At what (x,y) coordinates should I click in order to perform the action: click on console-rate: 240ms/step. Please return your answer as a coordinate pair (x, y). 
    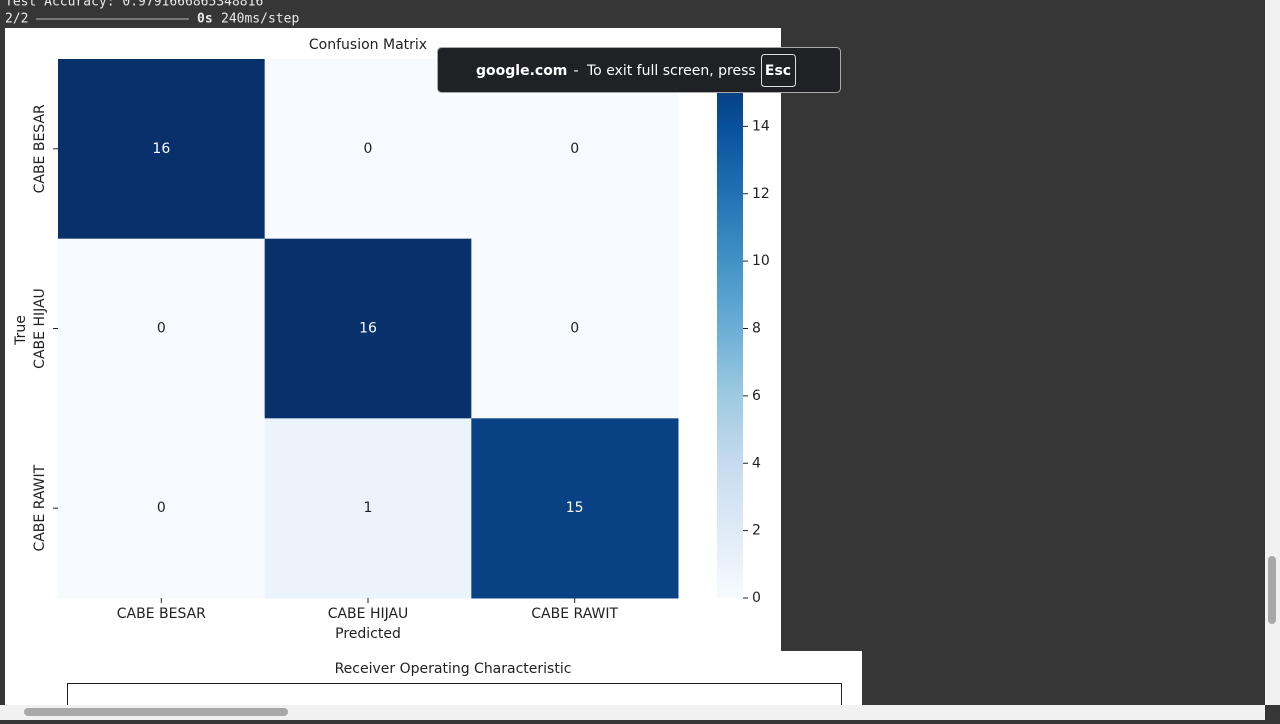
    Looking at the image, I should click on (260, 19).